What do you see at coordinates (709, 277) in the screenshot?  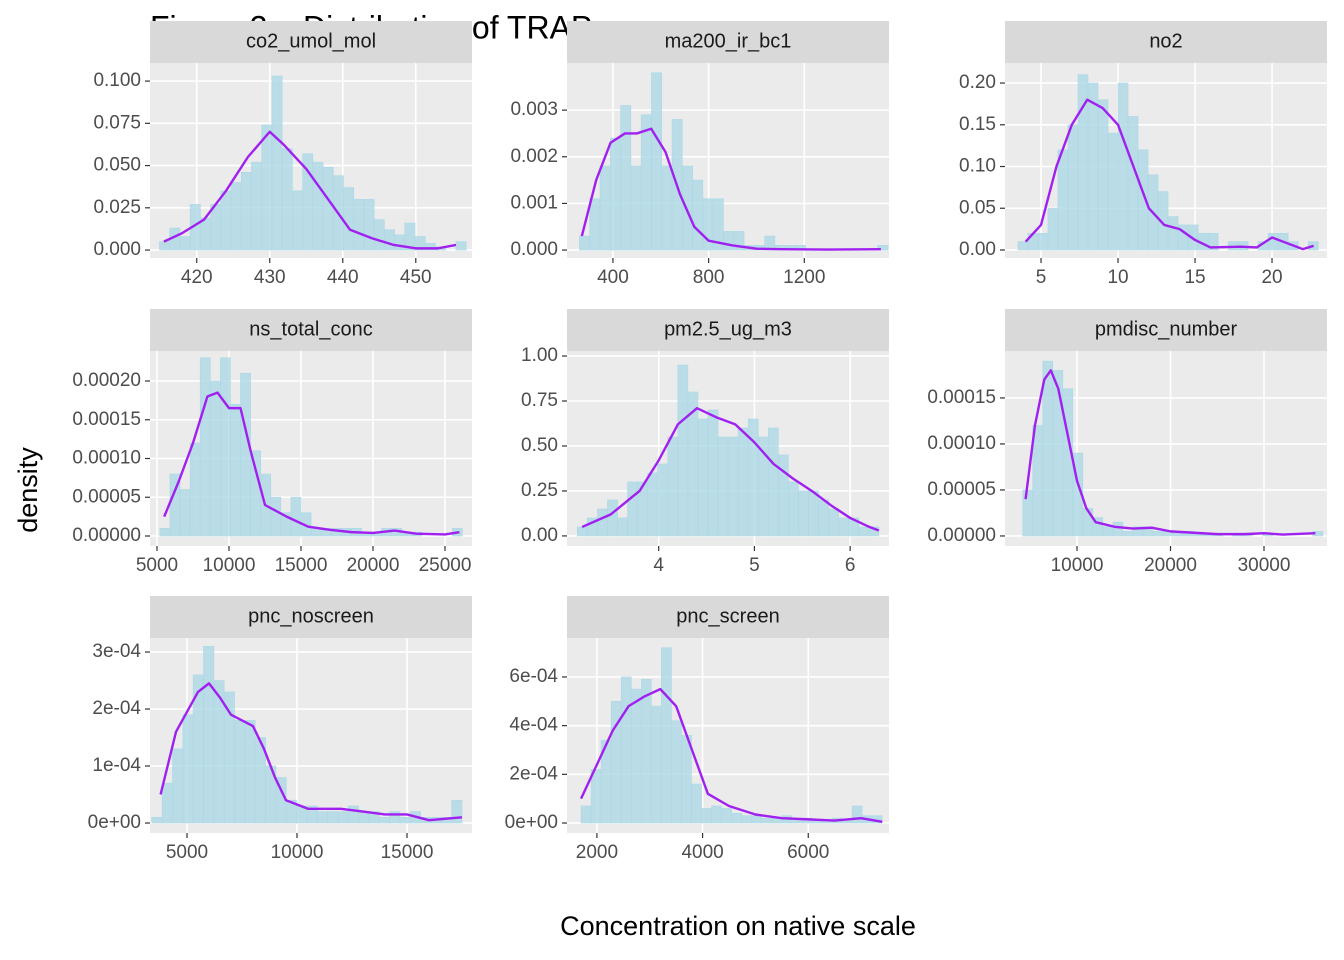 I see `x-tick-label: 800` at bounding box center [709, 277].